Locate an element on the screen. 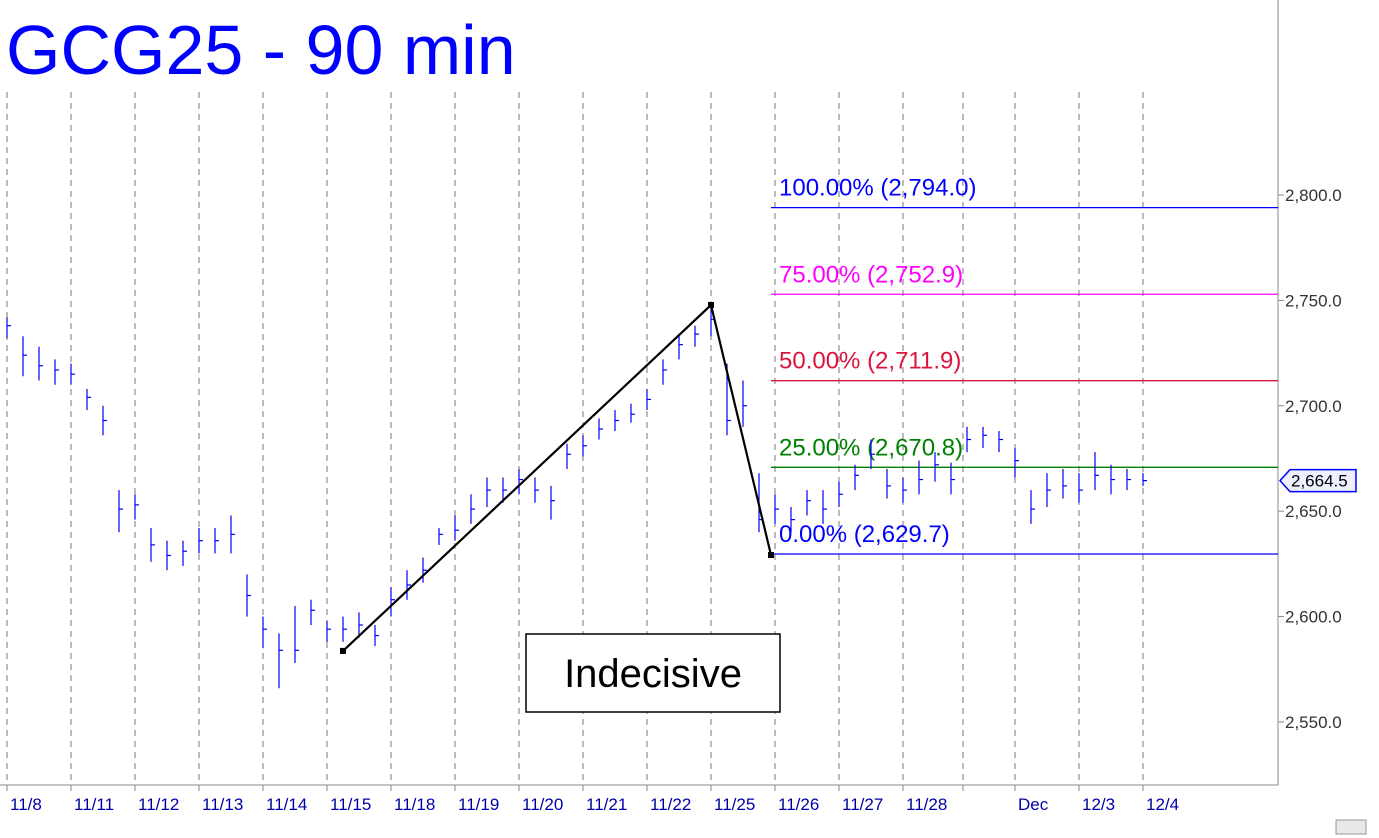  annotation-box is located at coordinates (653, 673).